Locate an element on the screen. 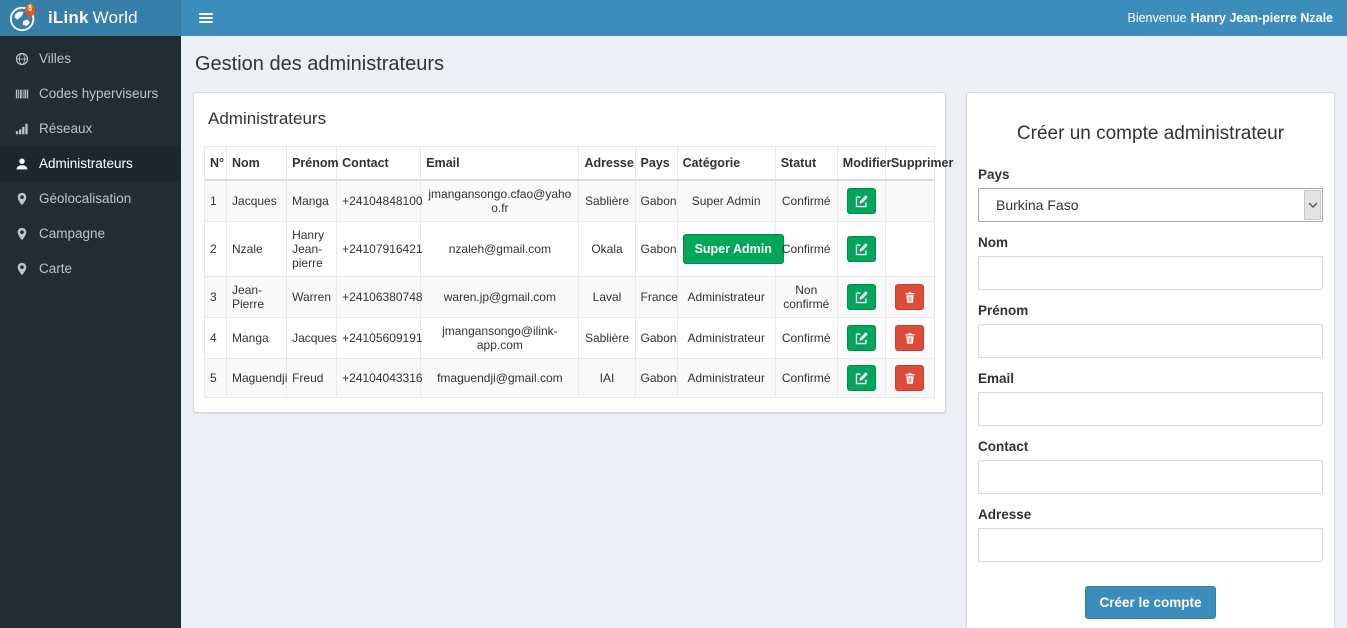 The height and width of the screenshot is (628, 1347). sidebar-item-codes-hyperviseurs: Codes hyperviseurs is located at coordinates (90, 93).